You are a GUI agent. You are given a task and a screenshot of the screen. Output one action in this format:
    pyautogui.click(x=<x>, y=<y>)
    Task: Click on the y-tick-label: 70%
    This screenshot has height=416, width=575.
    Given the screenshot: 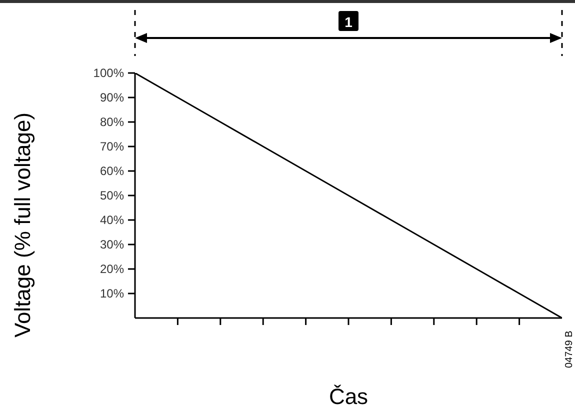 What is the action you would take?
    pyautogui.click(x=112, y=147)
    